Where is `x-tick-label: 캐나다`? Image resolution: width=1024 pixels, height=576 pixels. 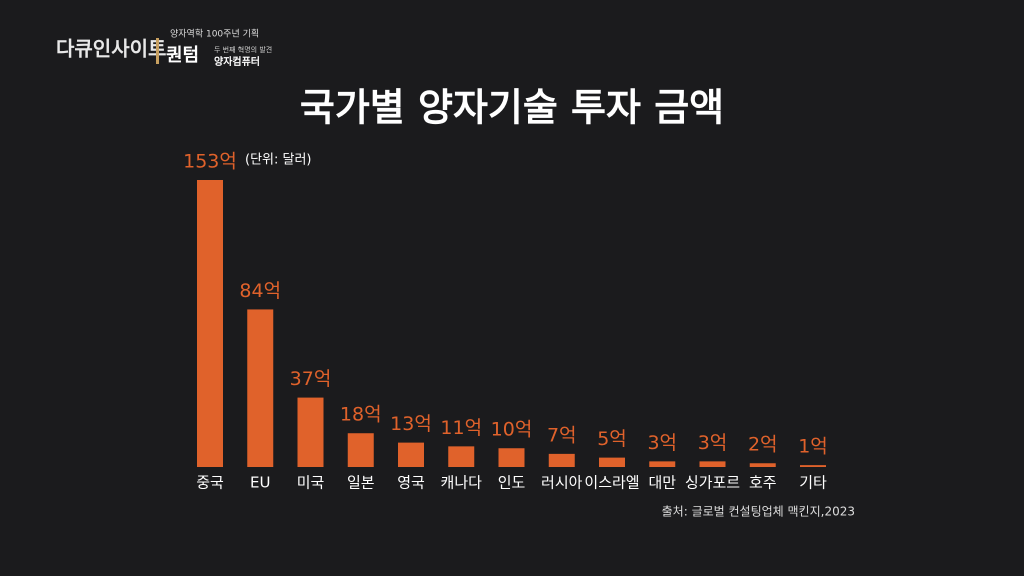 x-tick-label: 캐나다 is located at coordinates (462, 483).